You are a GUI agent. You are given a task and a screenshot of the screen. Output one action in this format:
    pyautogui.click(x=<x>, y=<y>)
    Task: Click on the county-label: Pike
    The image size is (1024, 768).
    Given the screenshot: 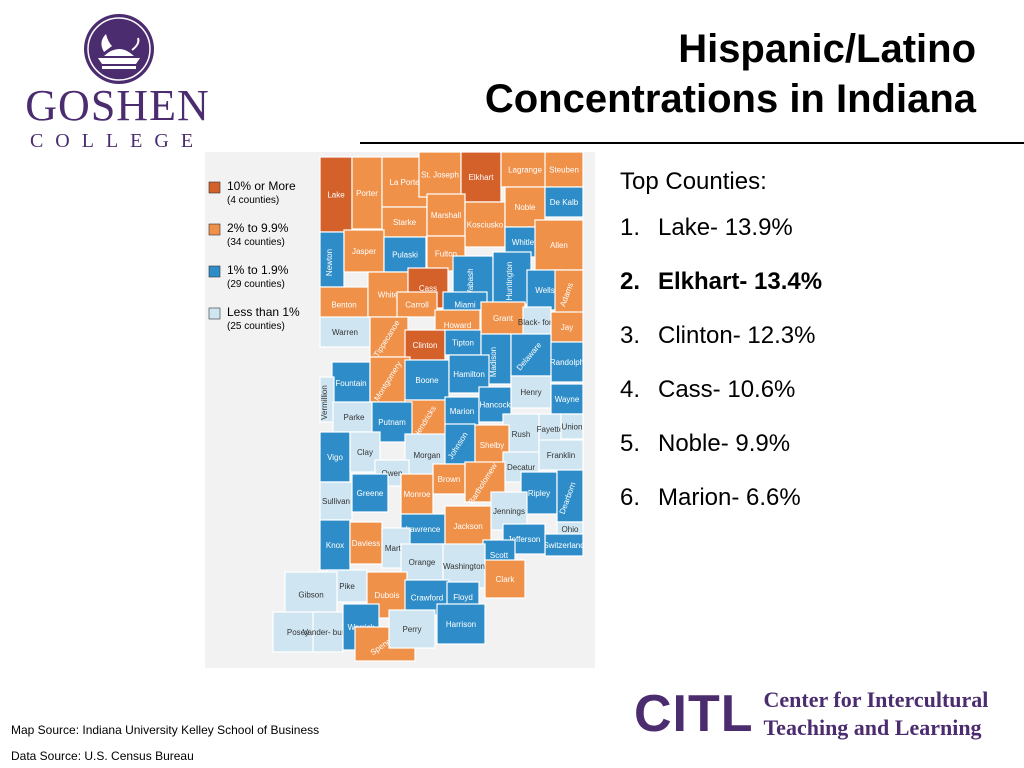 What is the action you would take?
    pyautogui.click(x=347, y=586)
    